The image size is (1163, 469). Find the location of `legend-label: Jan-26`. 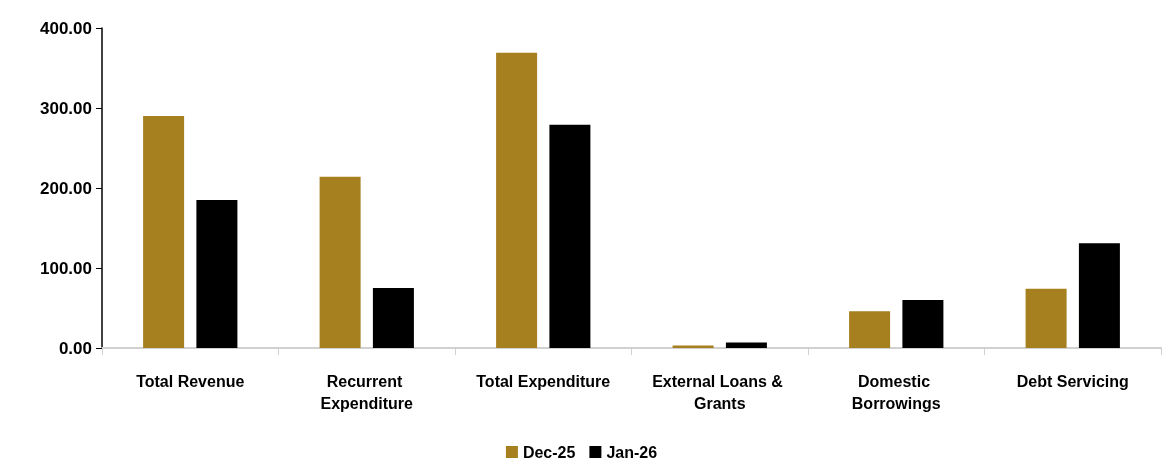

legend-label: Jan-26 is located at coordinates (632, 452).